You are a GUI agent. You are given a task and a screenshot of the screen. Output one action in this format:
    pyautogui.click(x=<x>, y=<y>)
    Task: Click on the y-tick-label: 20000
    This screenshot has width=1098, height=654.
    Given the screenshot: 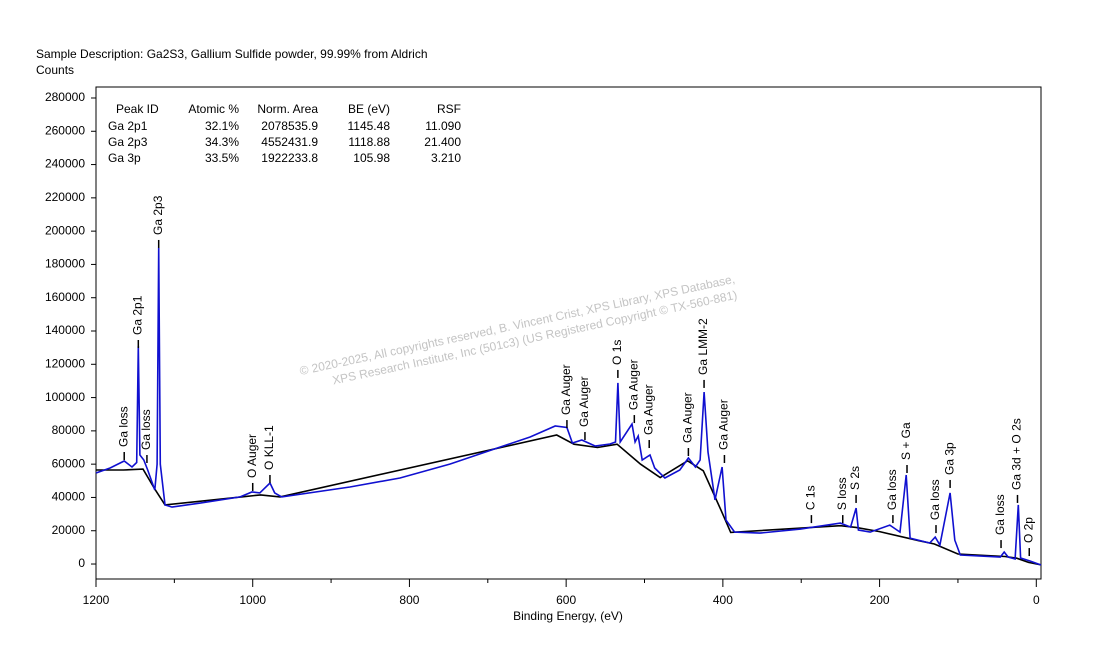 What is the action you would take?
    pyautogui.click(x=69, y=530)
    